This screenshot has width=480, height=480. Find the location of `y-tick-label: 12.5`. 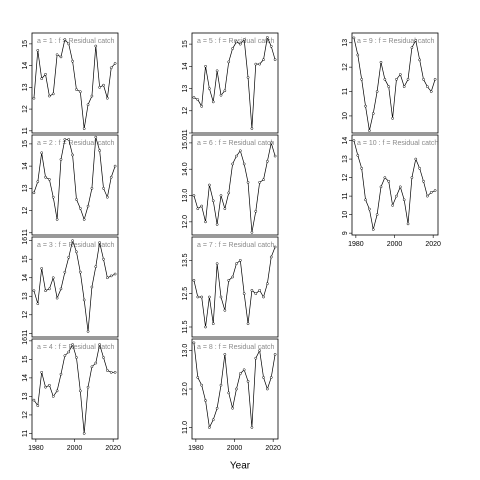

y-tick-label: 12.5 is located at coordinates (185, 294).